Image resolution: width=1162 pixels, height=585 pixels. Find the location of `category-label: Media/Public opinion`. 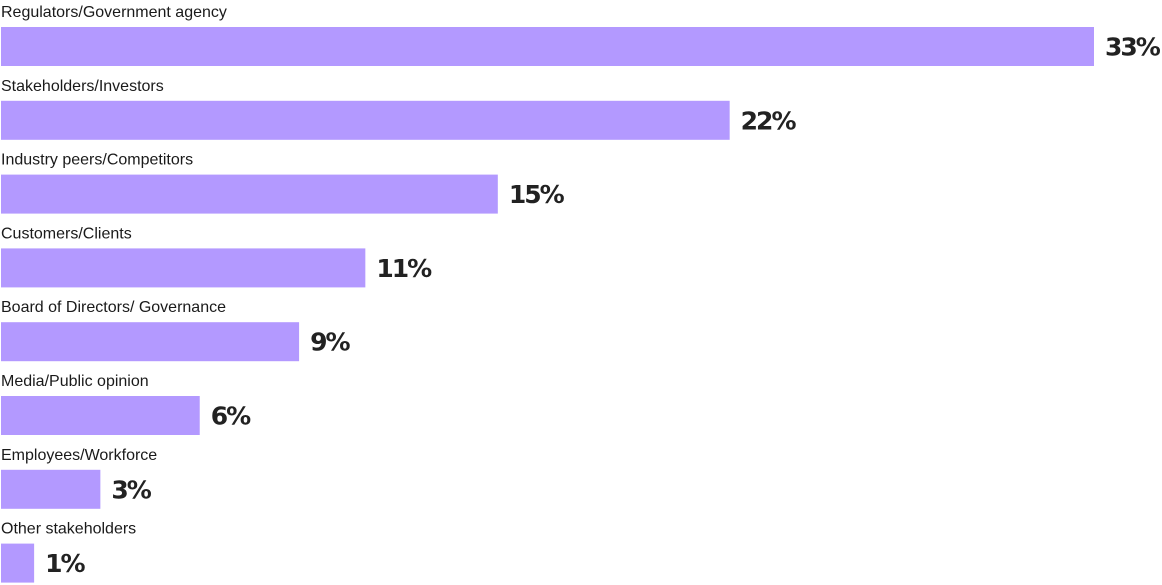

category-label: Media/Public opinion is located at coordinates (75, 381).